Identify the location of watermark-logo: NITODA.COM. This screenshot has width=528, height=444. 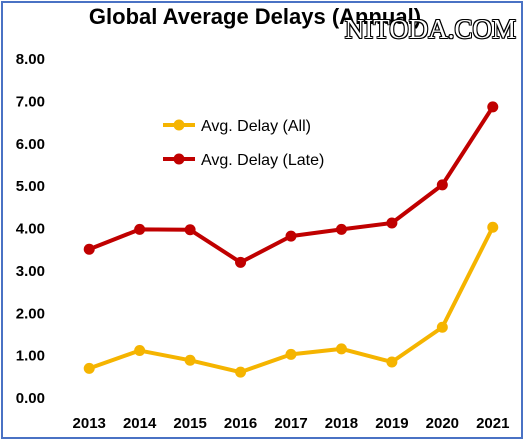
(430, 29).